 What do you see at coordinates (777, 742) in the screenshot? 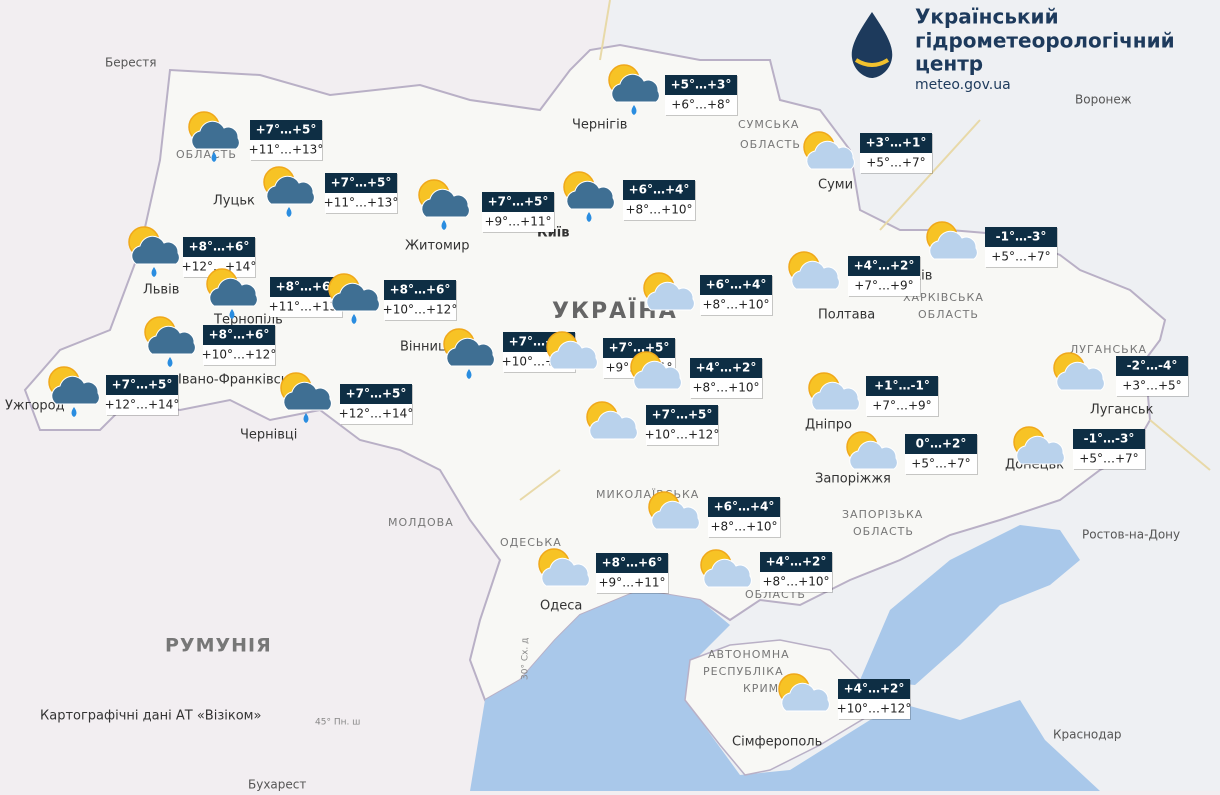
I see `map-label: Сімферополь` at bounding box center [777, 742].